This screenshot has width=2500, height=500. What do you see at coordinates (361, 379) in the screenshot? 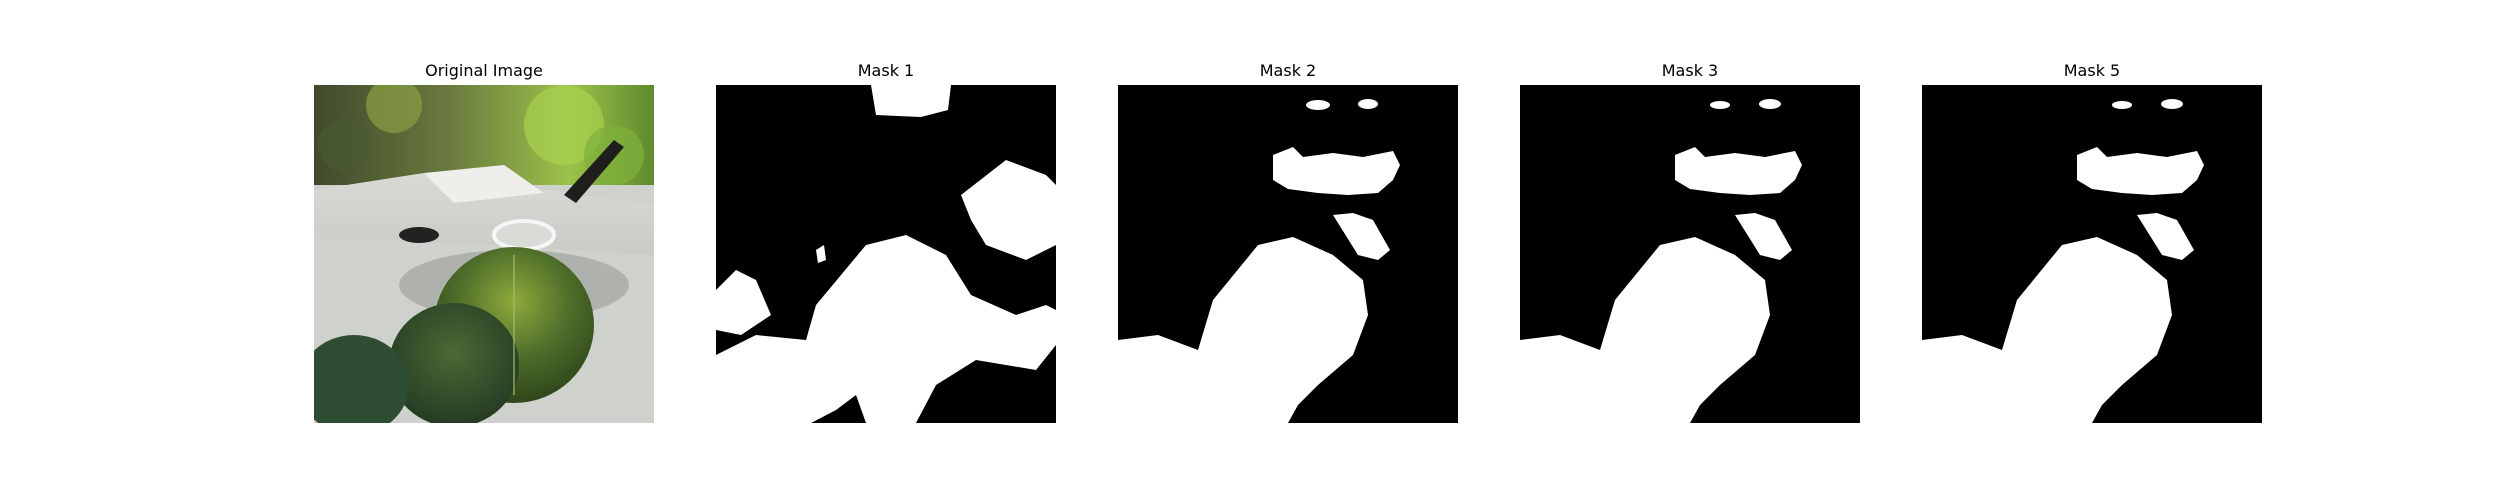
I see `bottom-leaf` at bounding box center [361, 379].